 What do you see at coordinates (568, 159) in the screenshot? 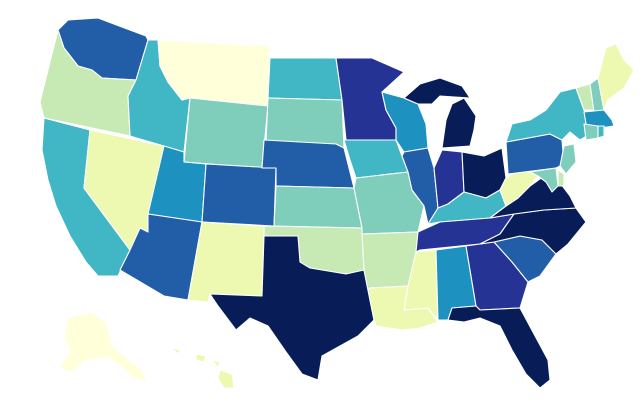
I see `state-nj` at bounding box center [568, 159].